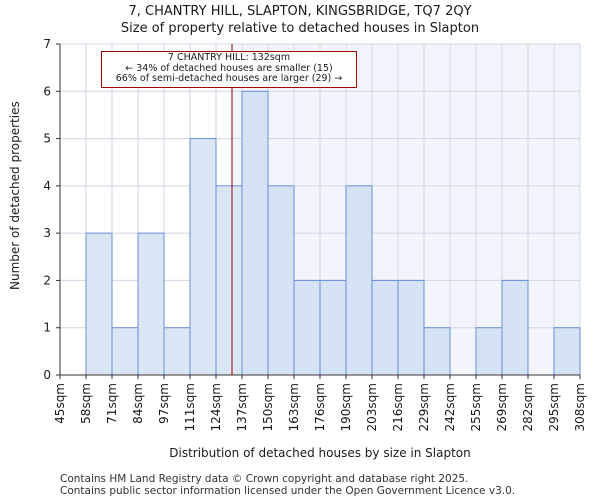  Describe the element at coordinates (190, 407) in the screenshot. I see `x-tick-label: 111sqm` at that location.